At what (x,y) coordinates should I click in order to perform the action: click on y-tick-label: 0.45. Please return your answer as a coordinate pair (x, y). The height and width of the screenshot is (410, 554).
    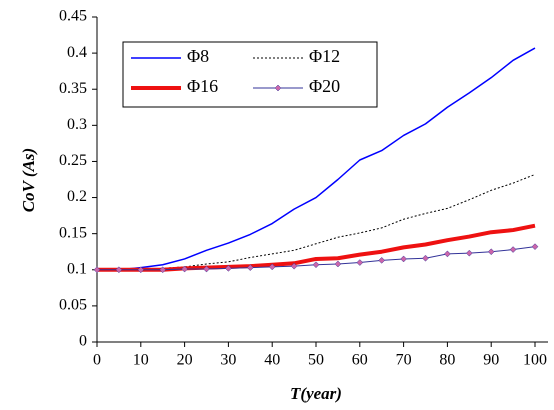
    Looking at the image, I should click on (73, 16).